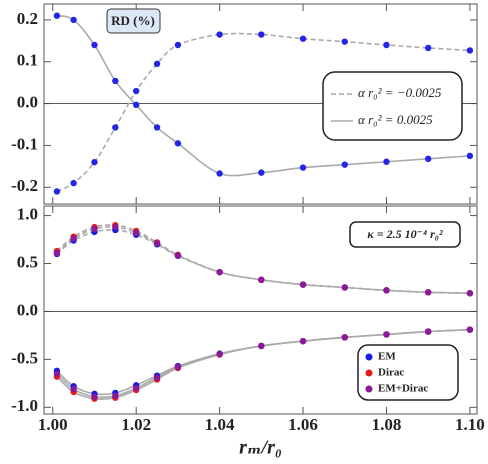 This screenshot has width=488, height=464. Describe the element at coordinates (395, 119) in the screenshot. I see `legend-label: α r₀² = 0.0025` at that location.